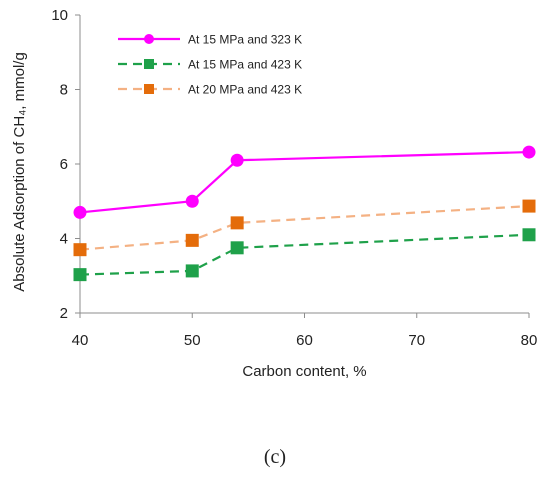  I want to click on legend-label: At 15 MPa and 423 K, so click(245, 65).